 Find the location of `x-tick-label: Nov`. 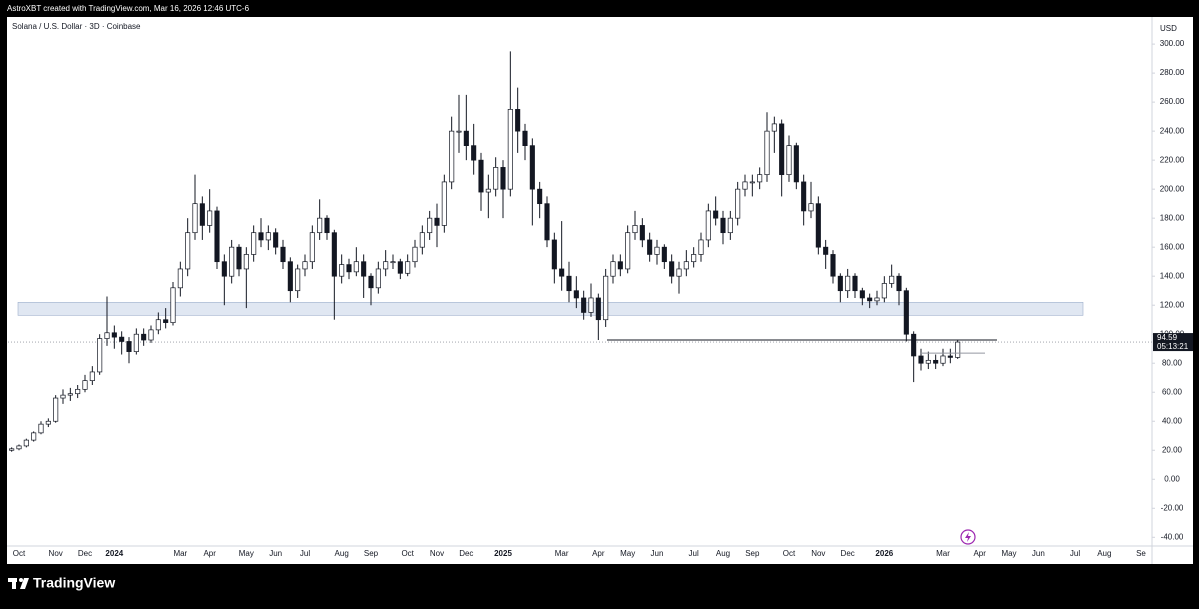

x-tick-label: Nov is located at coordinates (56, 553).